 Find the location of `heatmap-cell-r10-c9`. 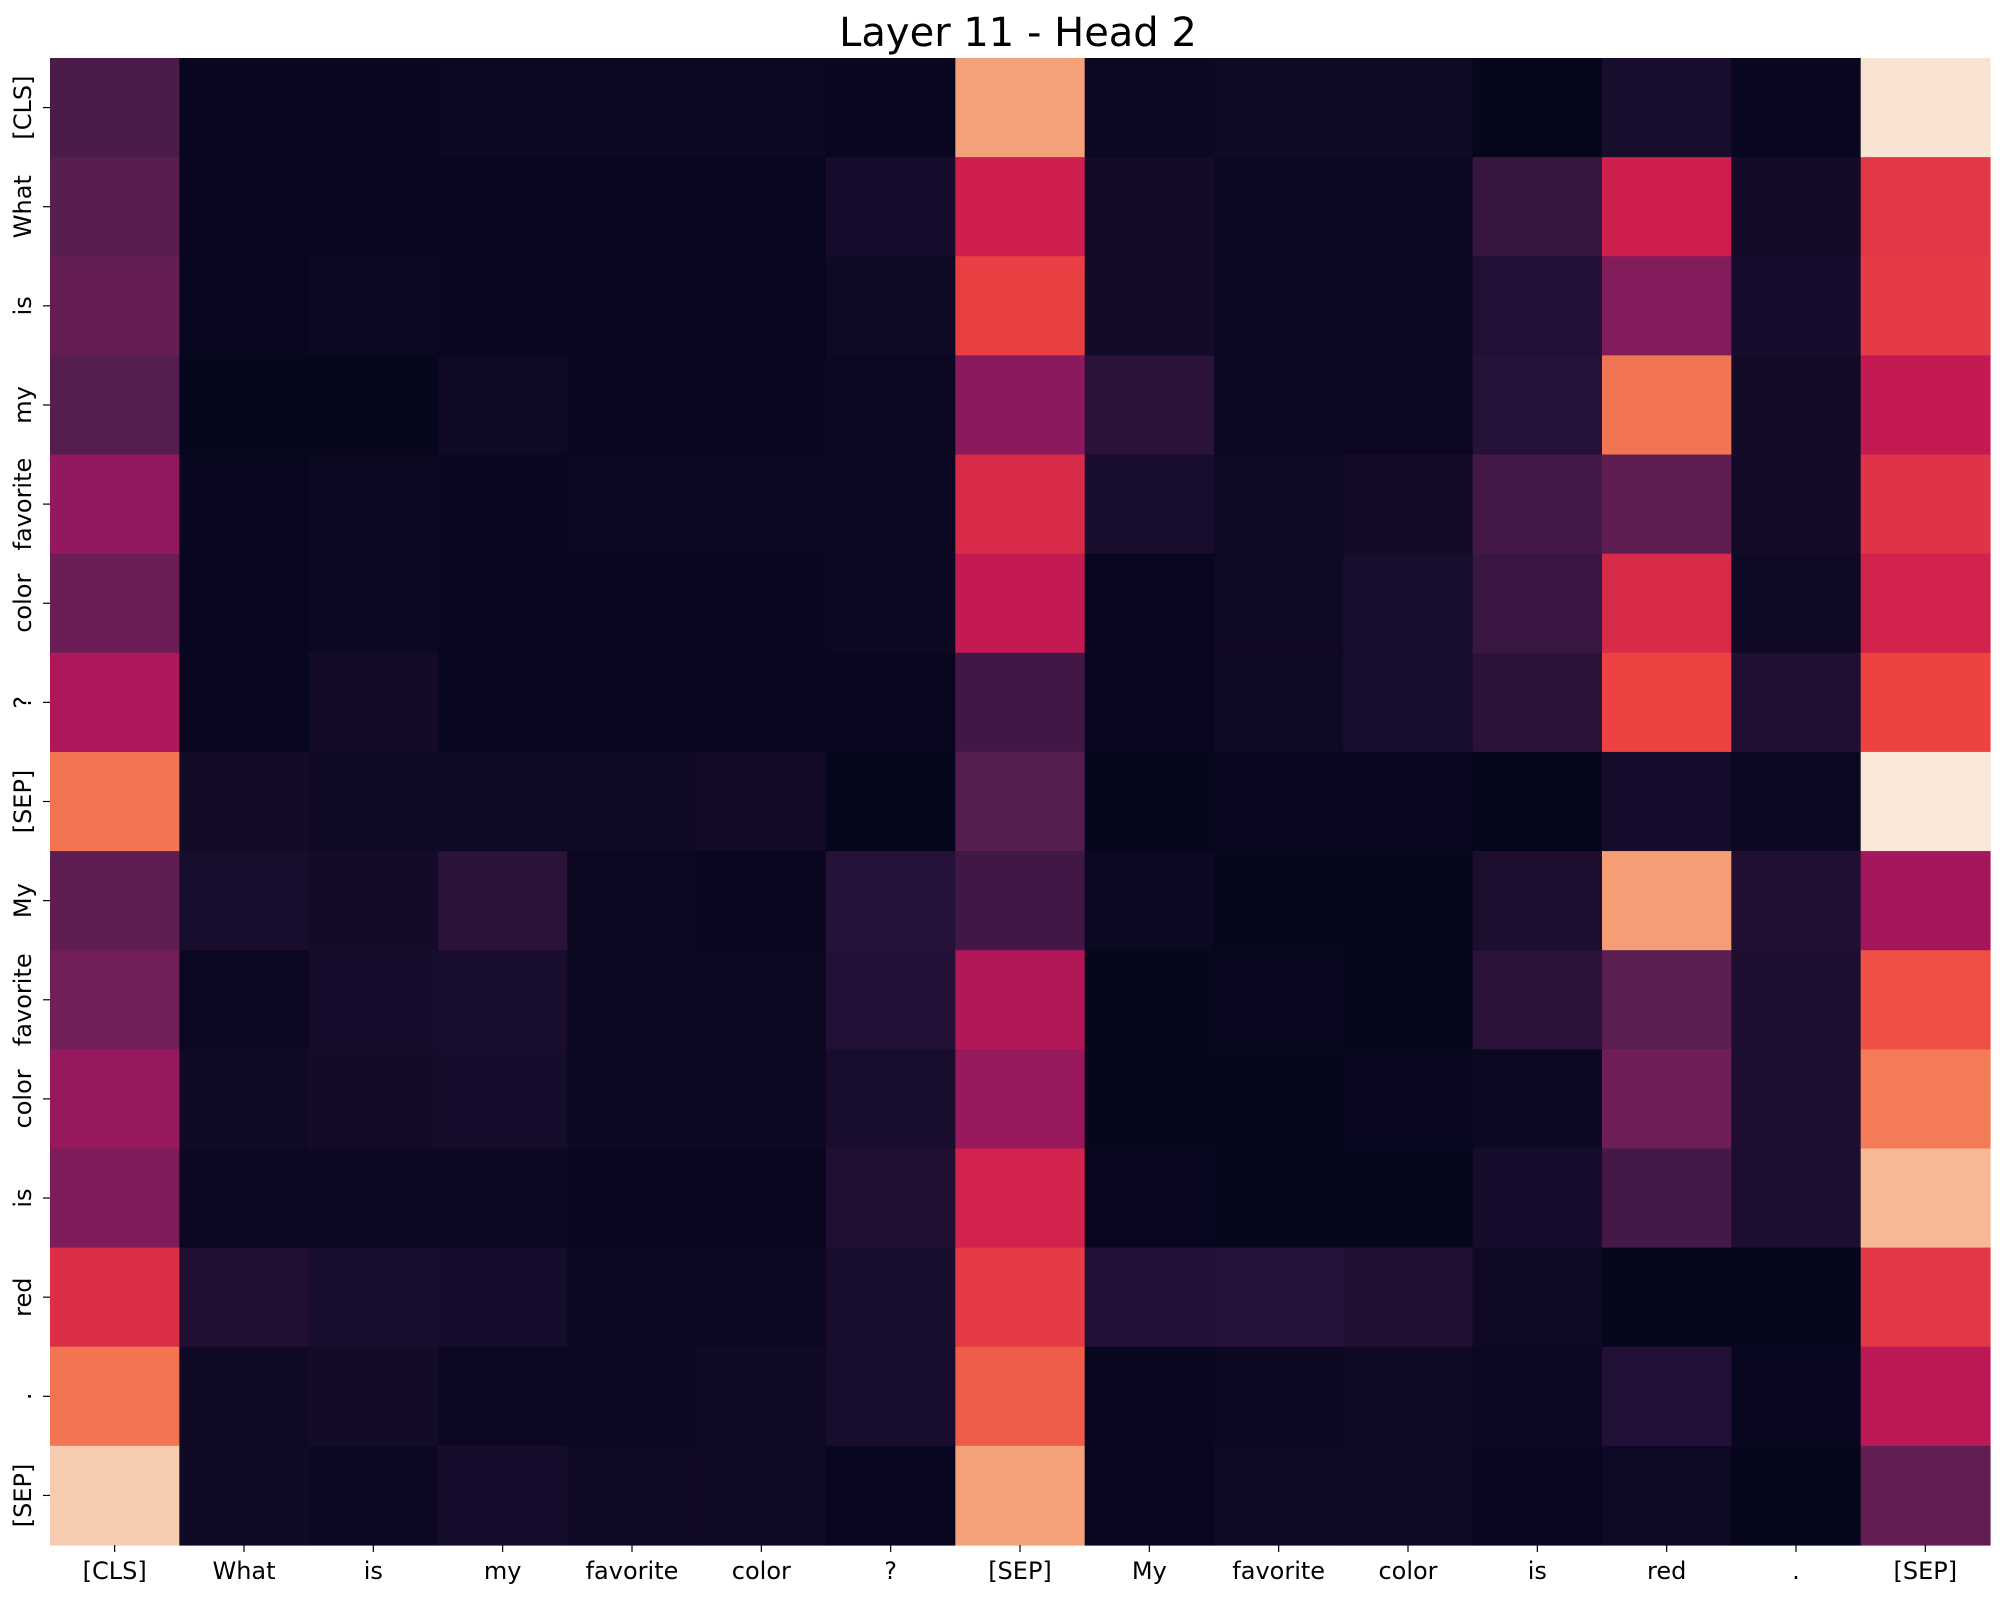

heatmap-cell-r10-c9 is located at coordinates (1279, 1099).